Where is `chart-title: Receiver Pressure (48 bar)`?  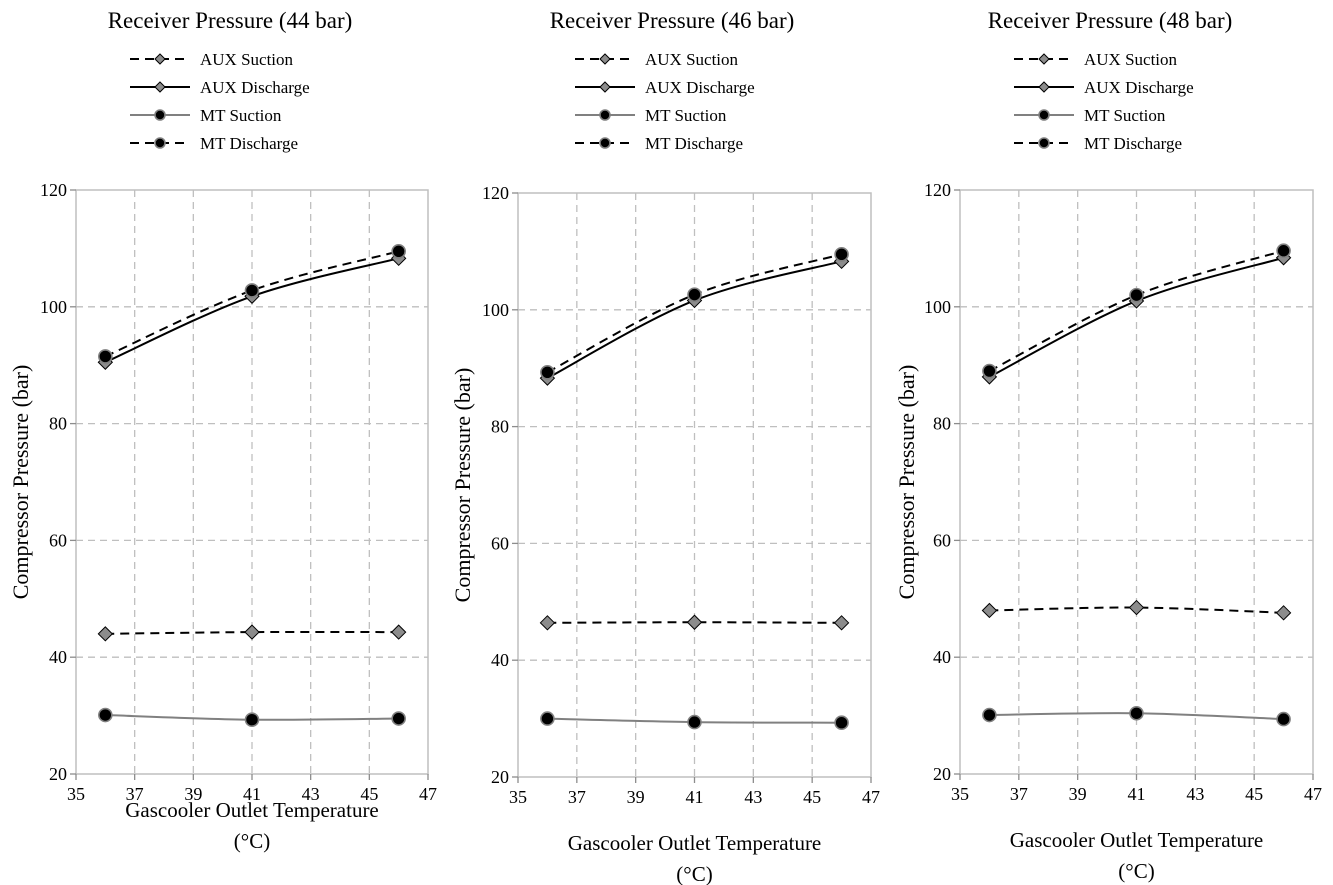
chart-title: Receiver Pressure (48 bar) is located at coordinates (1110, 20).